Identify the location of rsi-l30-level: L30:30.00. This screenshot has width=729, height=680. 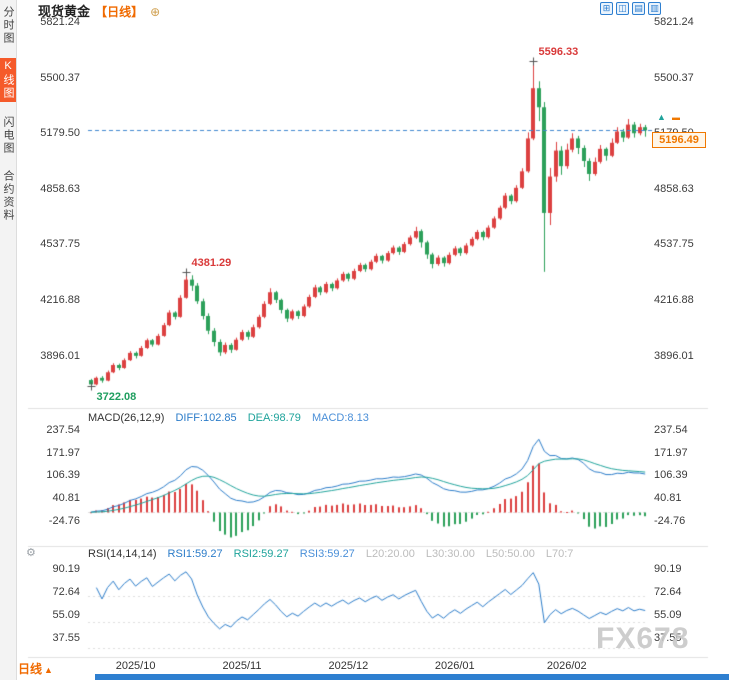
(450, 554).